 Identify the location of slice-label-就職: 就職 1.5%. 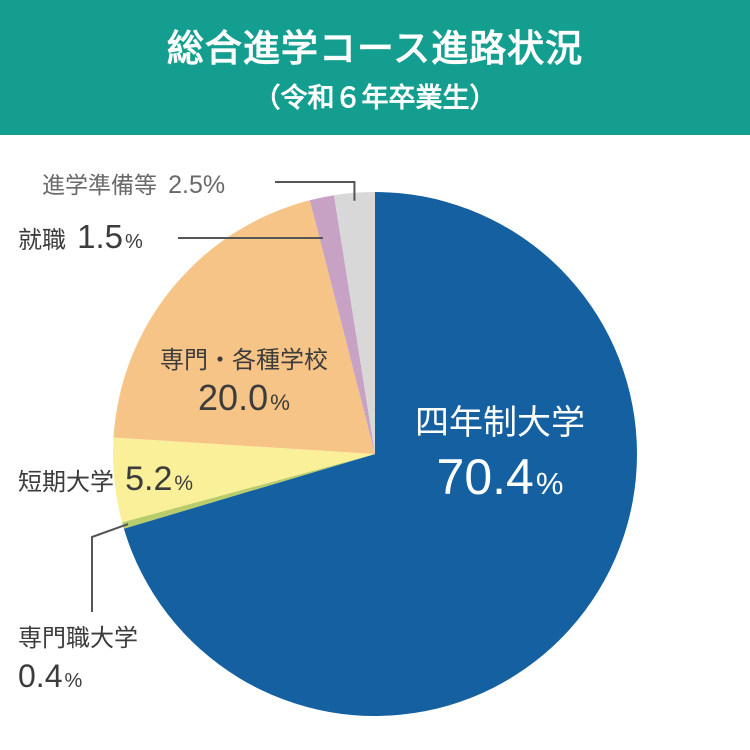
(80, 236).